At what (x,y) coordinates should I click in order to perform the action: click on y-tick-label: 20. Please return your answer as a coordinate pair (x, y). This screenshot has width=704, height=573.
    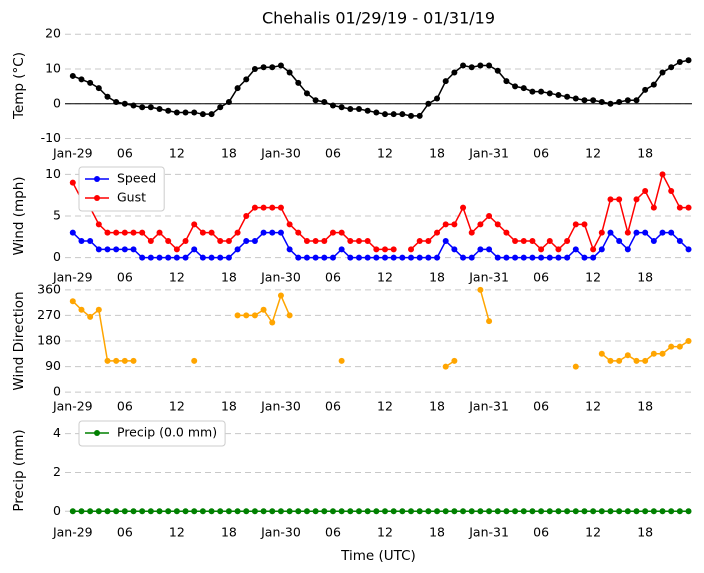
    Looking at the image, I should click on (53, 33).